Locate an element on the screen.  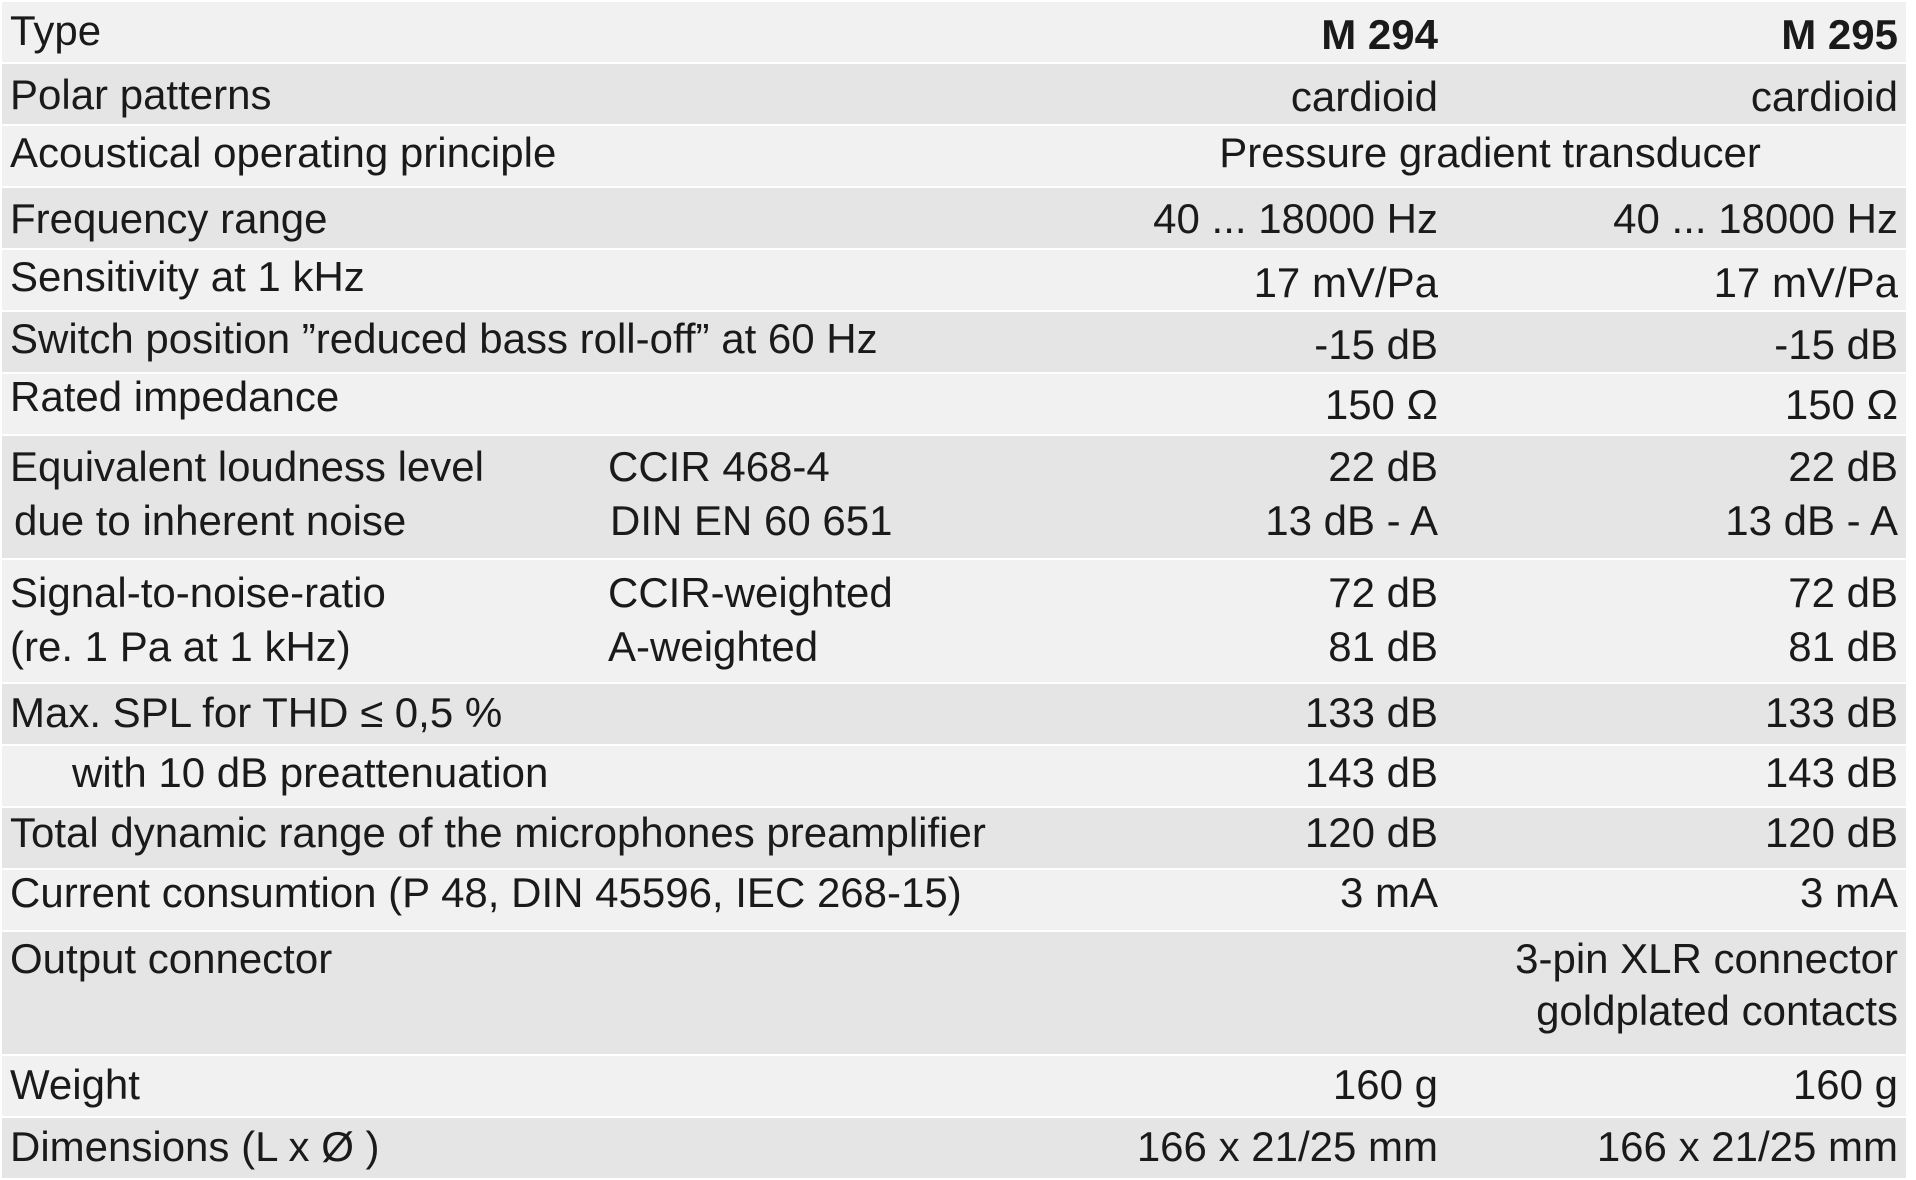
value-m294: cardioid is located at coordinates (1364, 96).